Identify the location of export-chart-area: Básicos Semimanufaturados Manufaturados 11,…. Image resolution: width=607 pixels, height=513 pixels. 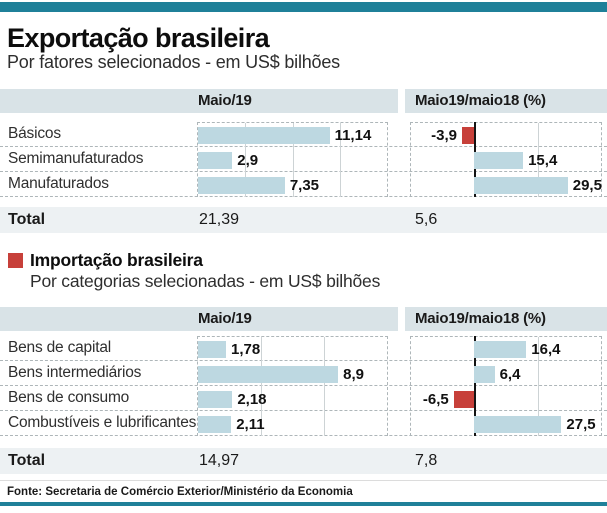
(303, 159).